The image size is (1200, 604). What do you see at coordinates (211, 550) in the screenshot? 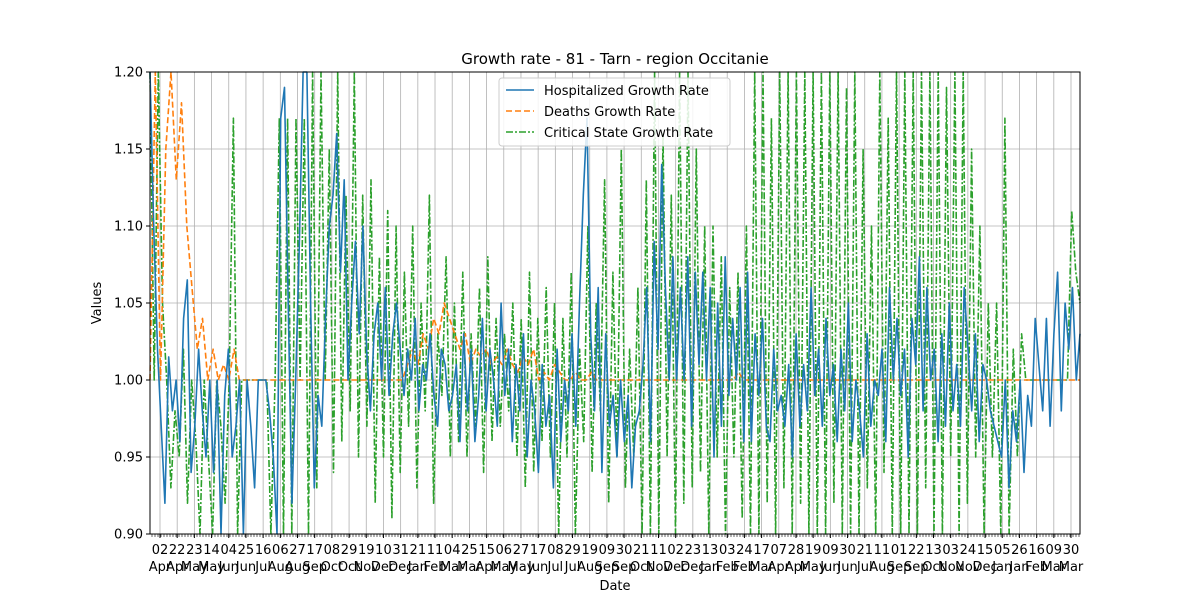
I see `x-tick-label-day: 14` at bounding box center [211, 550].